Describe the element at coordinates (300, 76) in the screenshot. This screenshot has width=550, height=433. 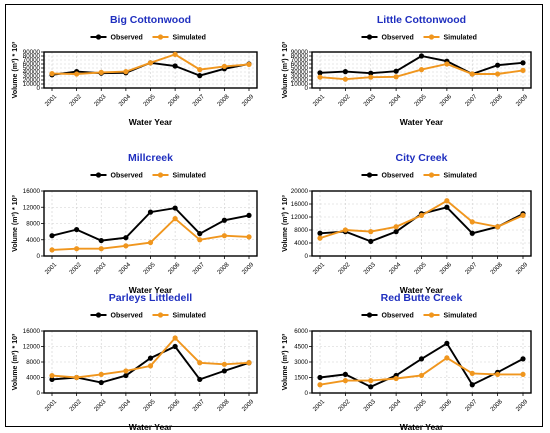
I see `y-tick-label: 30000` at that location.